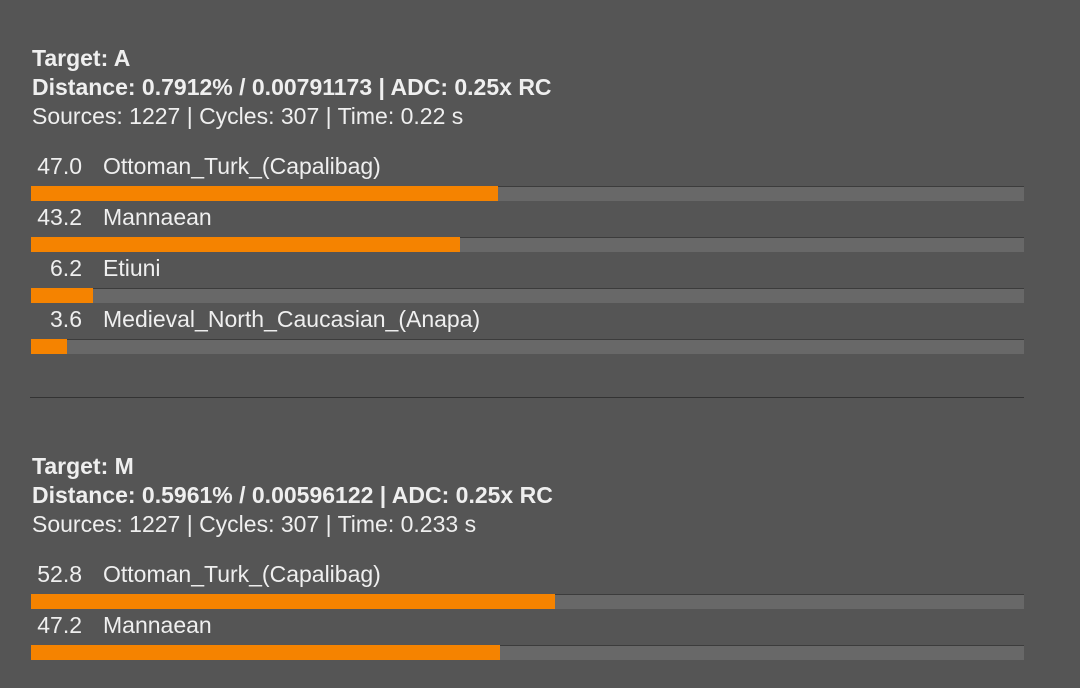  Describe the element at coordinates (66, 268) in the screenshot. I see `percent-label: 6.2` at that location.